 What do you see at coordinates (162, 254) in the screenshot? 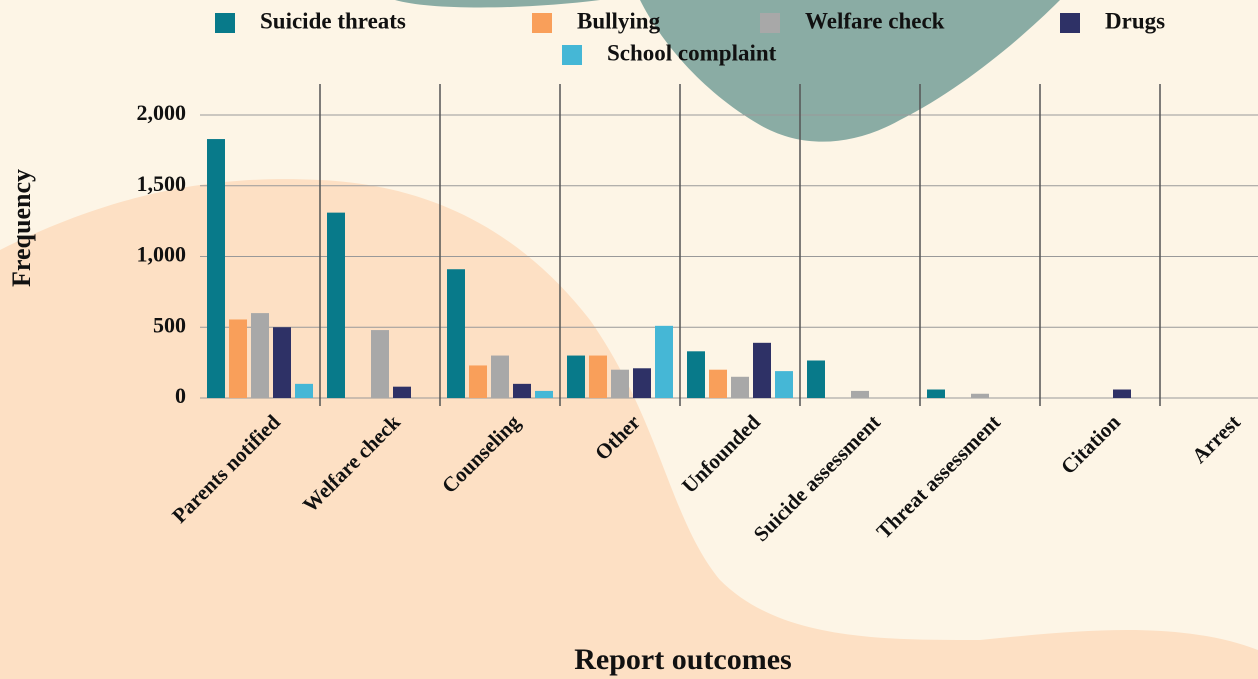
I see `y-tick-label: 1,000` at bounding box center [162, 254].